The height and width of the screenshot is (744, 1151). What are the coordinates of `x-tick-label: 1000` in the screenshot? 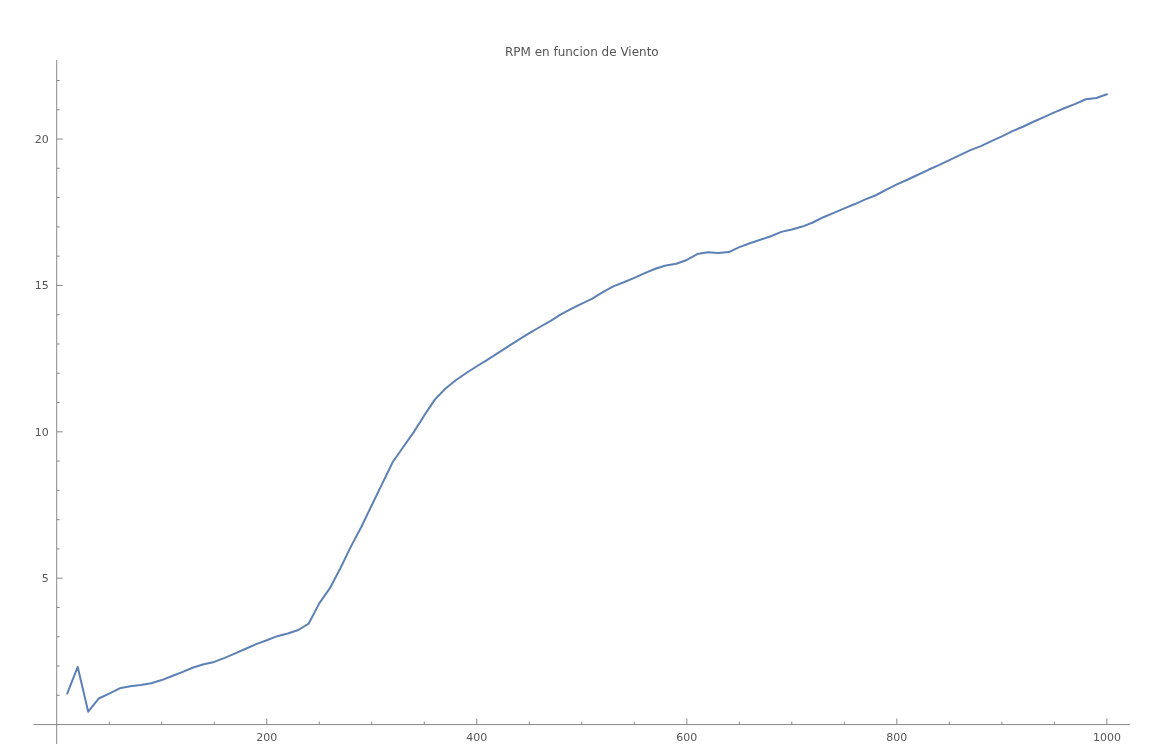 It's located at (1106, 737).